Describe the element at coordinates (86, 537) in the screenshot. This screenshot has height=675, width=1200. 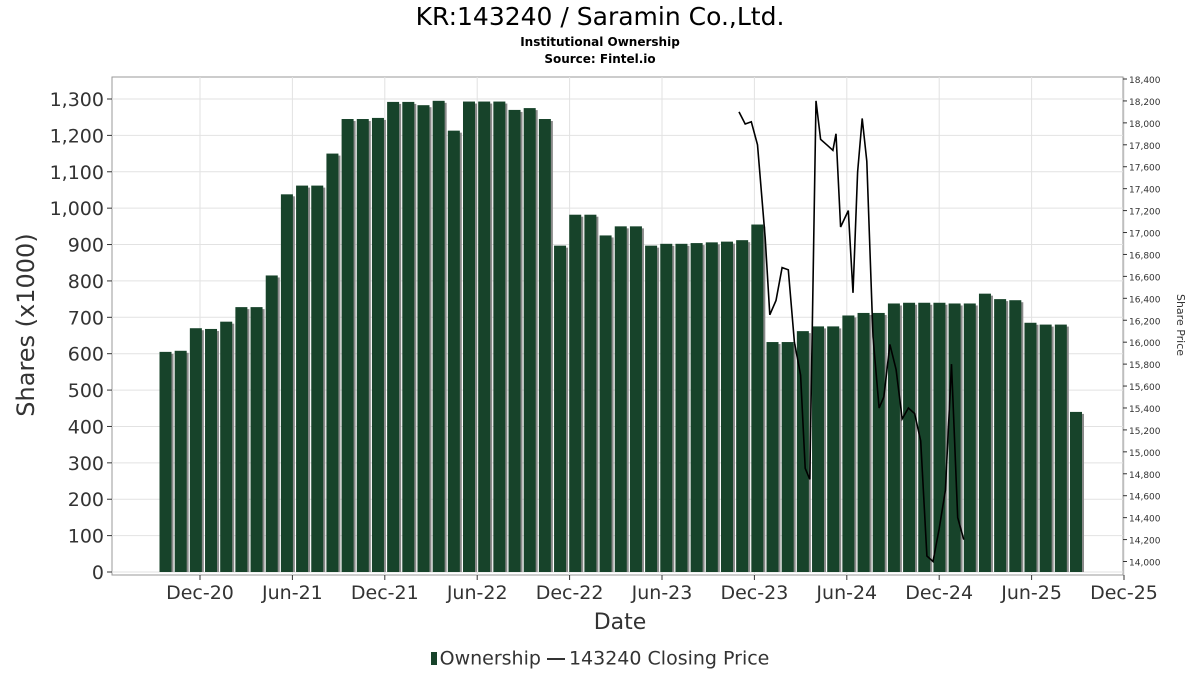
I see `y-tick-label: 100` at that location.